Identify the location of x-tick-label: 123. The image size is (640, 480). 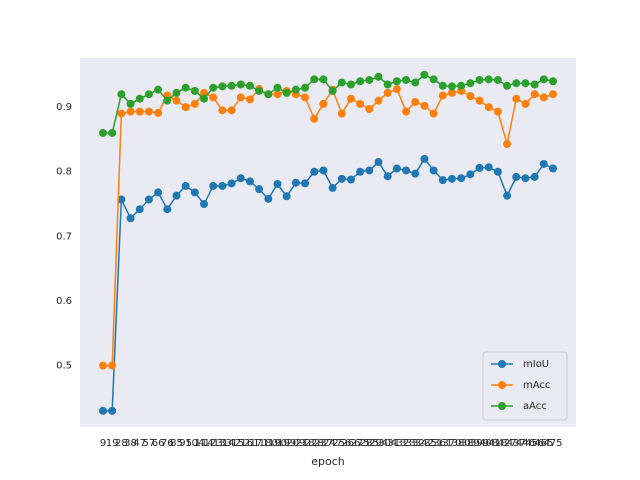
(213, 443).